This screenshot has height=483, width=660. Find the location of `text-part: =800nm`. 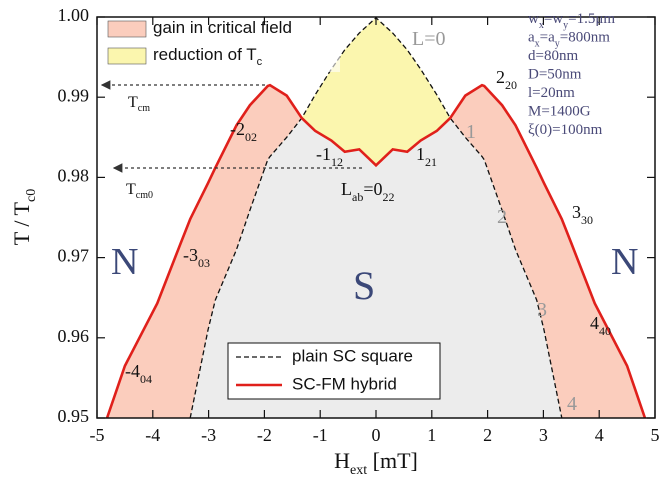

text-part: =800nm is located at coordinates (585, 38).